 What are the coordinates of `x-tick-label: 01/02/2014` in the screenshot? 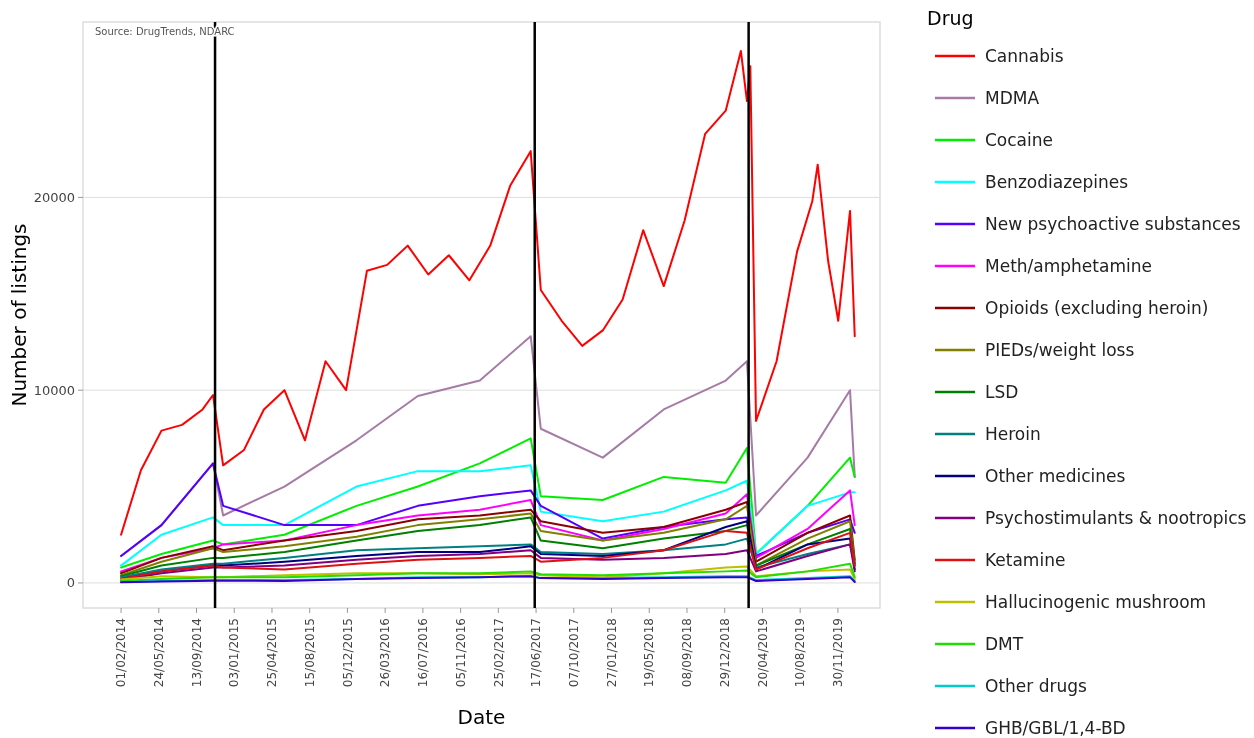 It's located at (121, 653).